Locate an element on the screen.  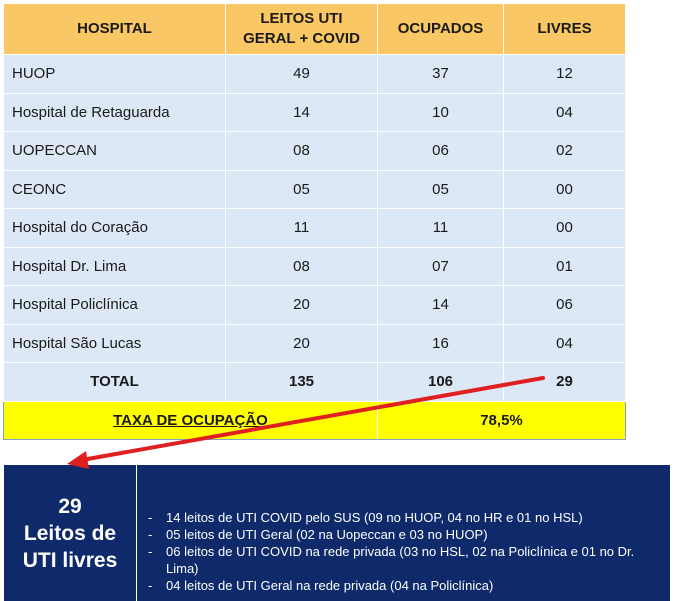
total-row: TOTAL 135 106 29 is located at coordinates (314, 382).